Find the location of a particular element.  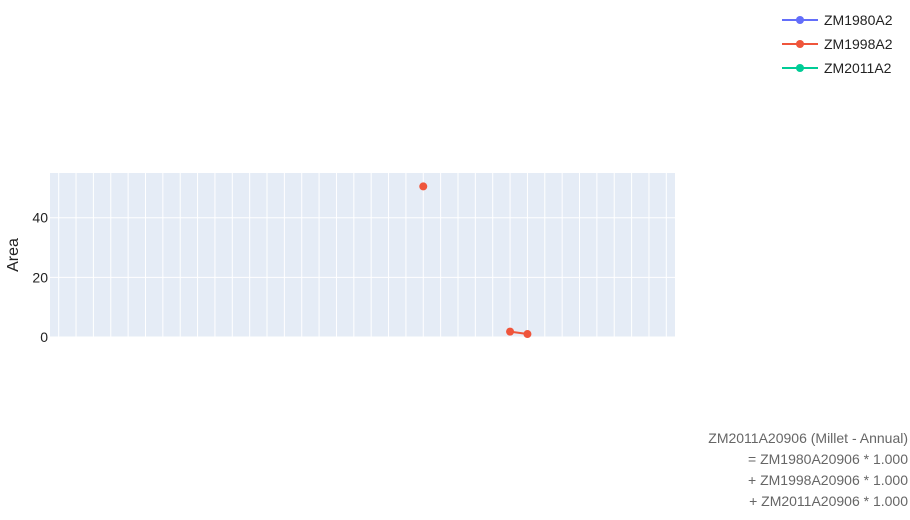

annotation-line: = ZM1980A20906 * 1.000 is located at coordinates (828, 459).